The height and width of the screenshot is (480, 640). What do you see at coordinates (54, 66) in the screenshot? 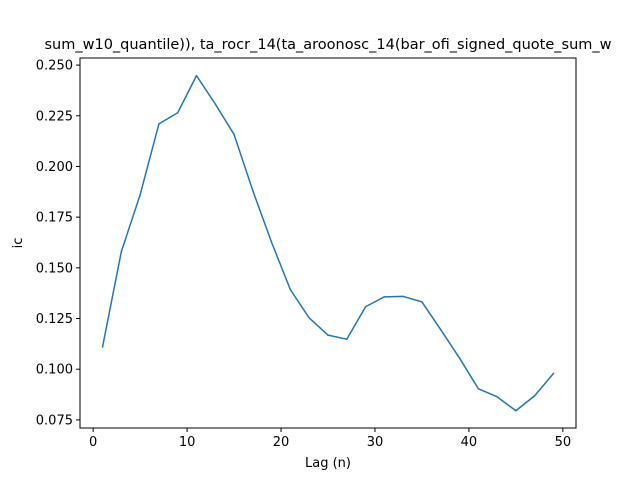
I see `y-tick-label: 0.250` at bounding box center [54, 66].